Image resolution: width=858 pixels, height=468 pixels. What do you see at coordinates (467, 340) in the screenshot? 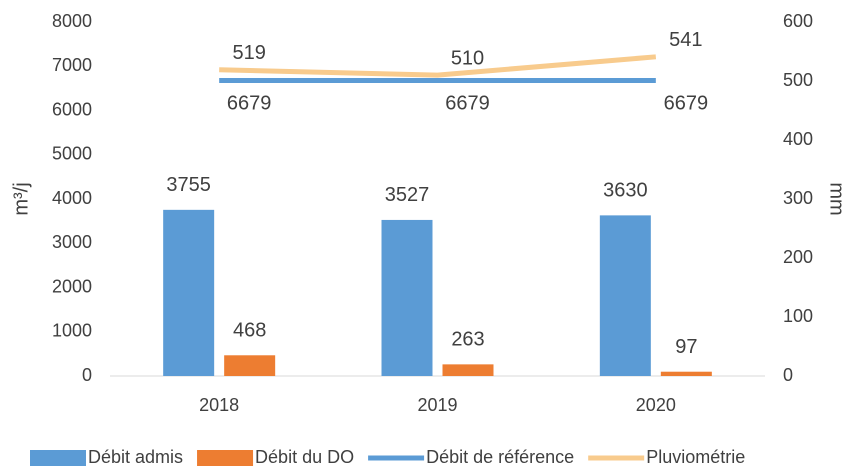
I see `data-label: 263` at bounding box center [467, 340].